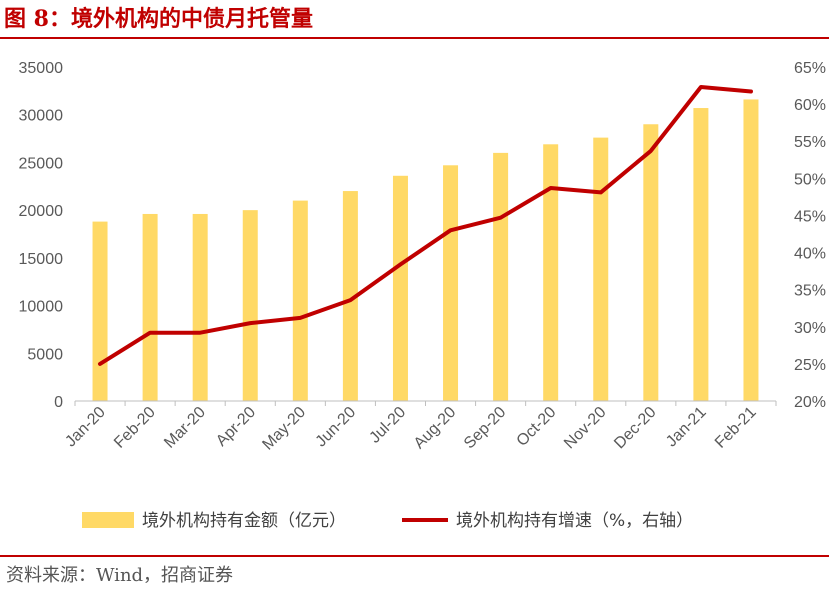 The width and height of the screenshot is (829, 594). Describe the element at coordinates (810, 142) in the screenshot. I see `y-right-tick-label: 55%` at that location.